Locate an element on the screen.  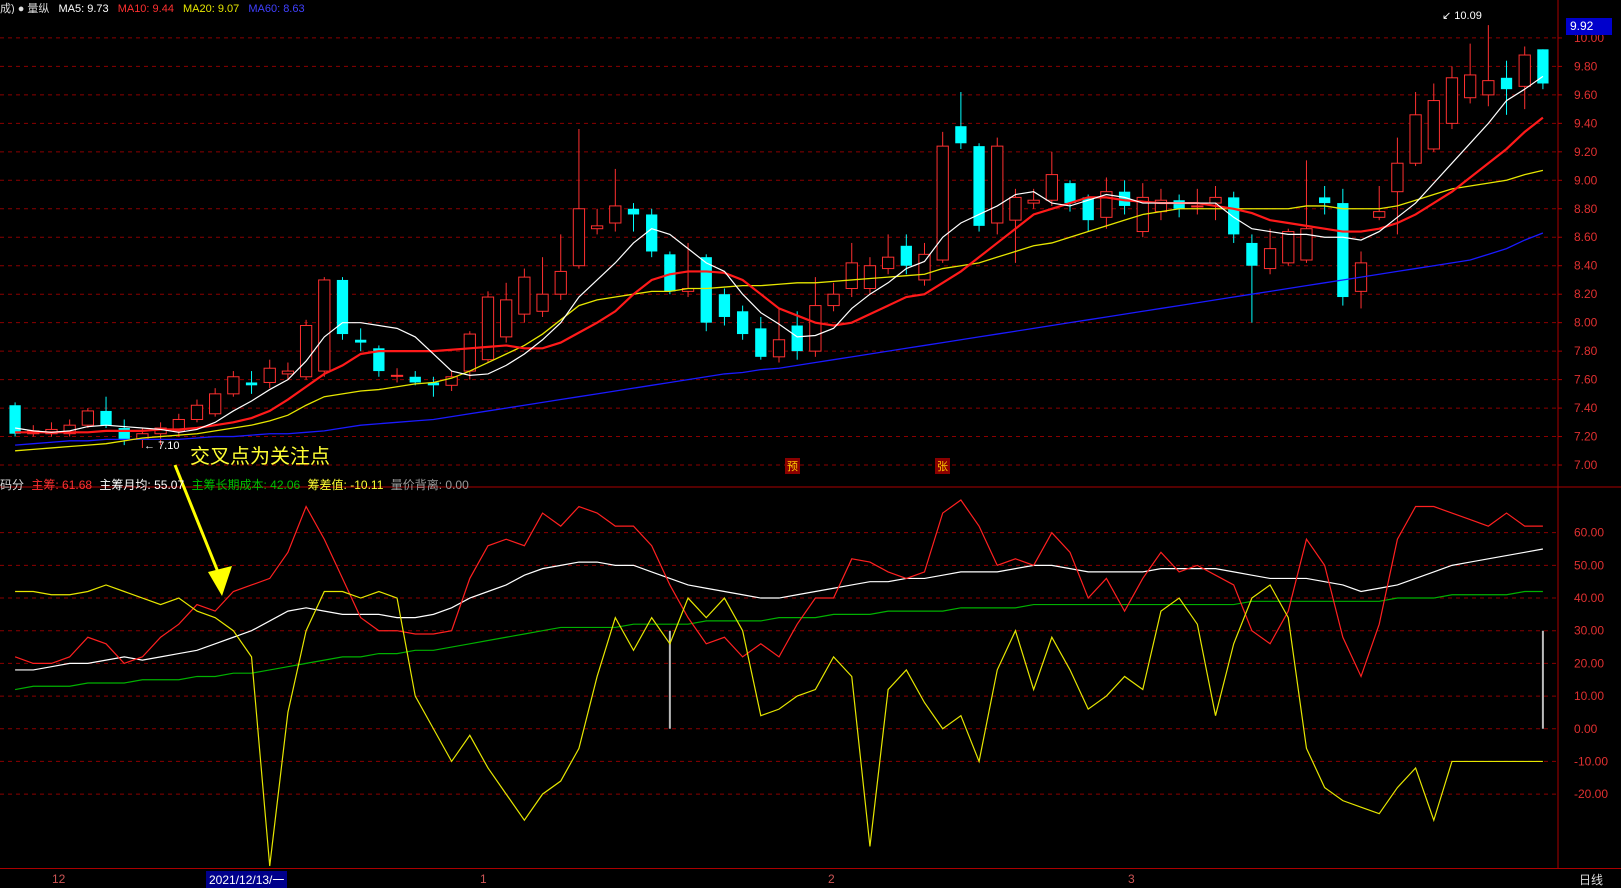
price-axis-label: 7.80 is located at coordinates (1586, 351).